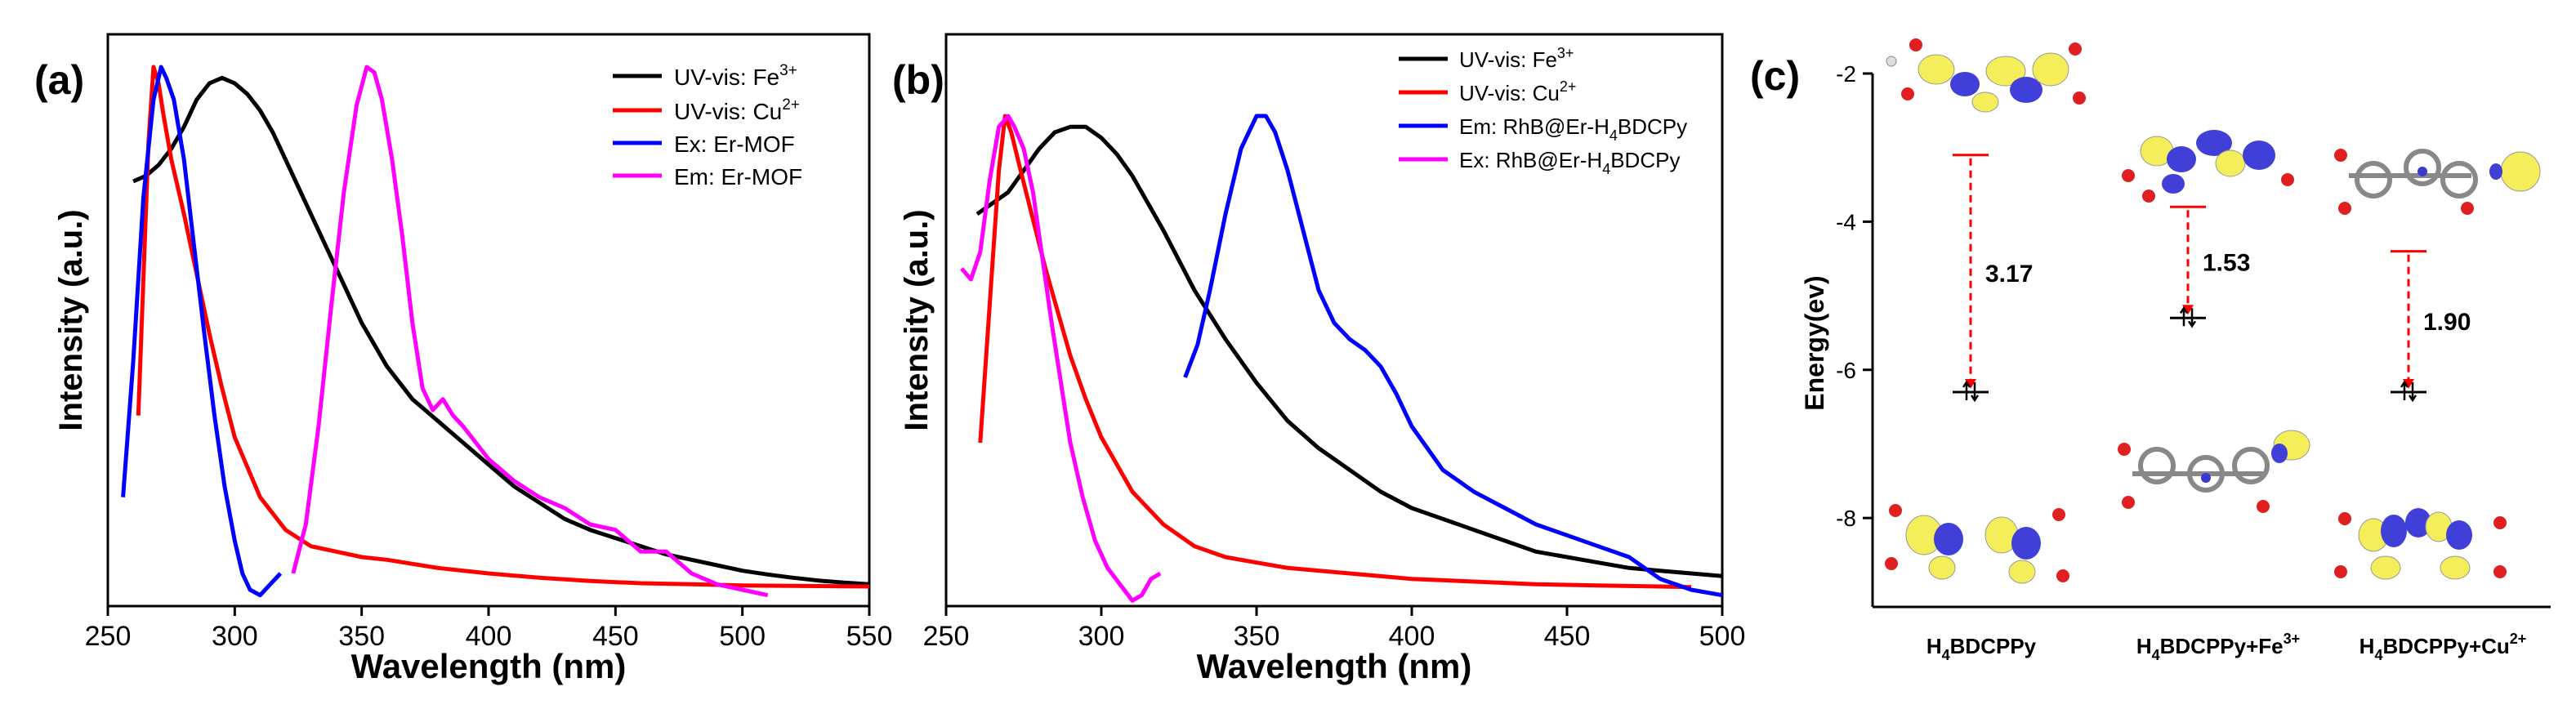  What do you see at coordinates (1570, 162) in the screenshot?
I see `legend-entry-ex-b: Ex: RhB@Er-H4BDCPy` at bounding box center [1570, 162].